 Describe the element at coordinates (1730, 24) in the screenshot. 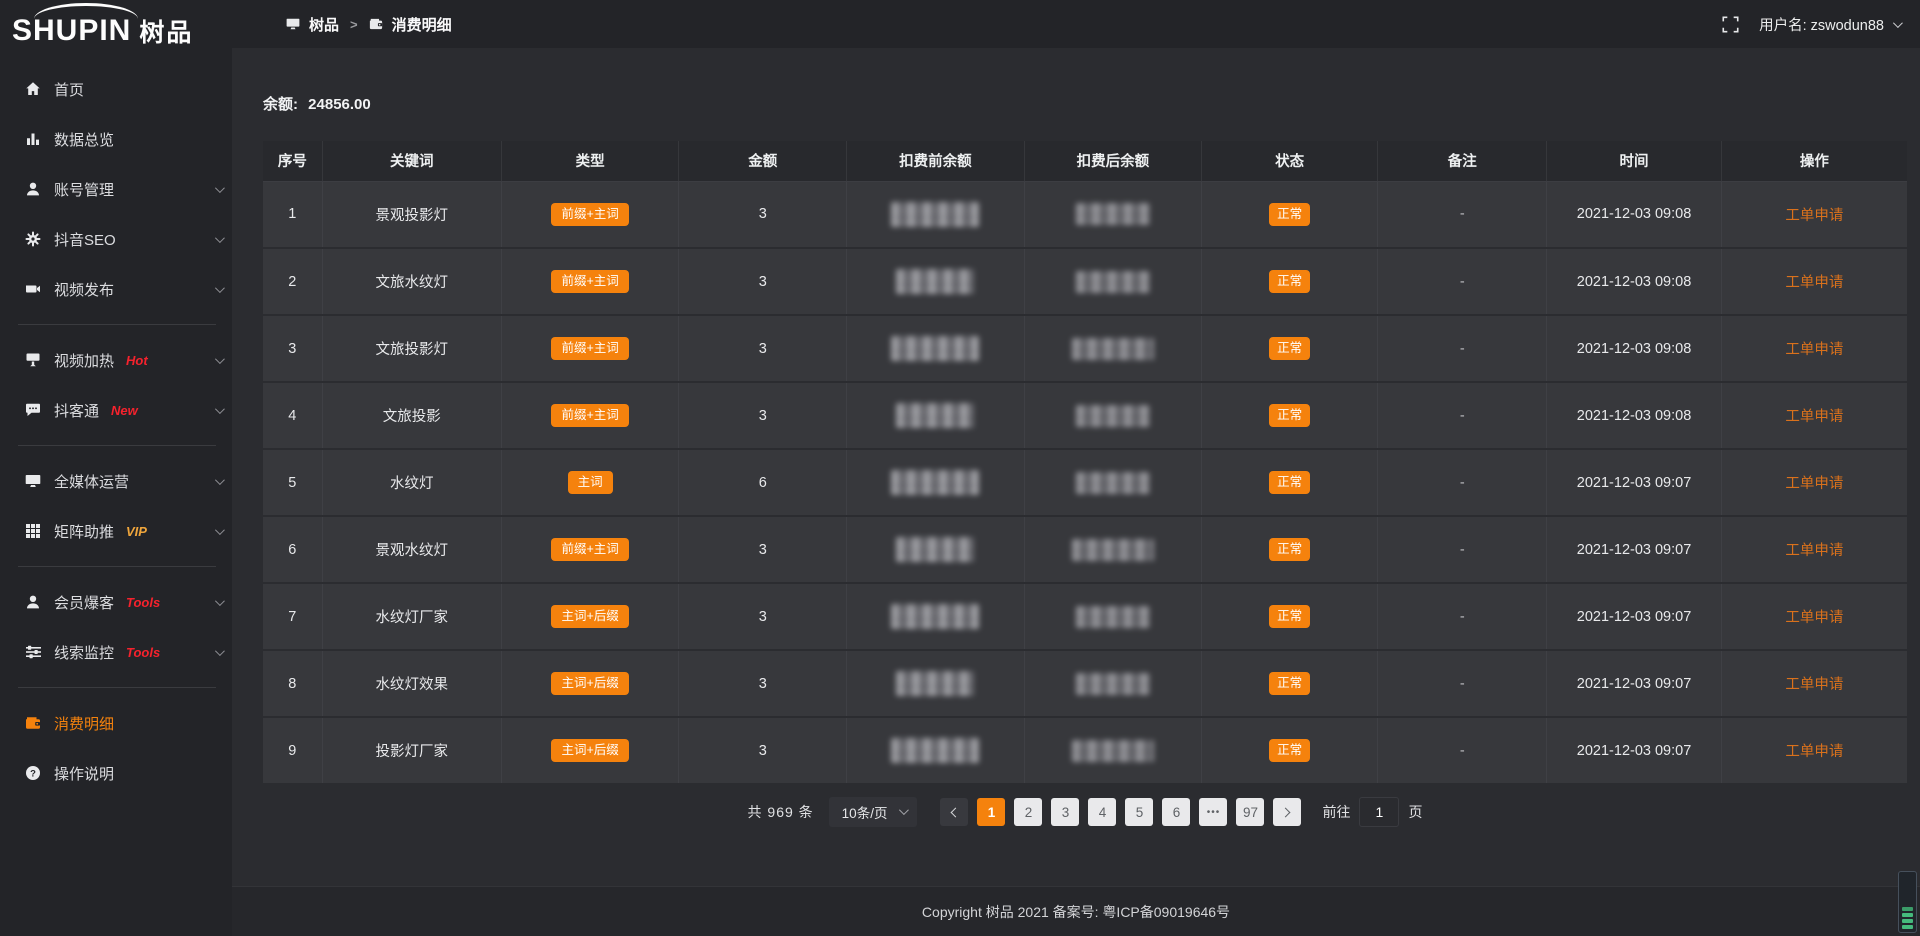

I see `fullscreen-icon` at that location.